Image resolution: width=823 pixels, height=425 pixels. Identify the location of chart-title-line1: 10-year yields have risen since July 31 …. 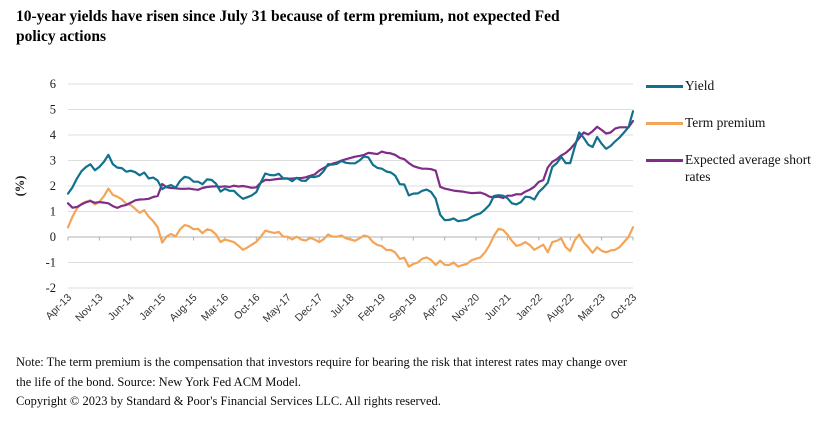
(288, 16).